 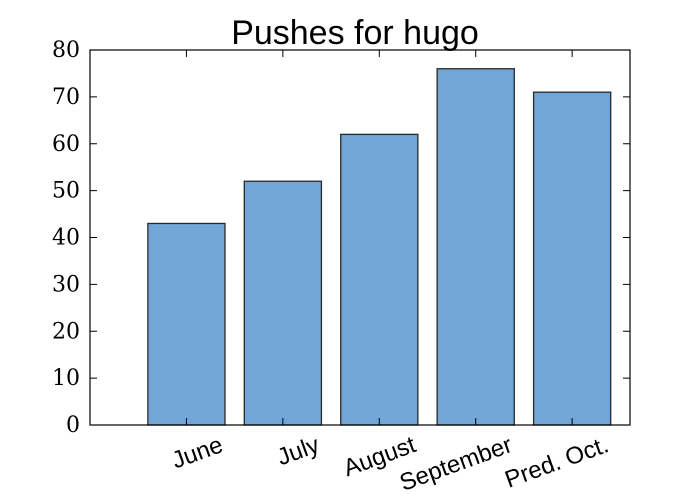 I want to click on x-tick-label: June, so click(x=197, y=452).